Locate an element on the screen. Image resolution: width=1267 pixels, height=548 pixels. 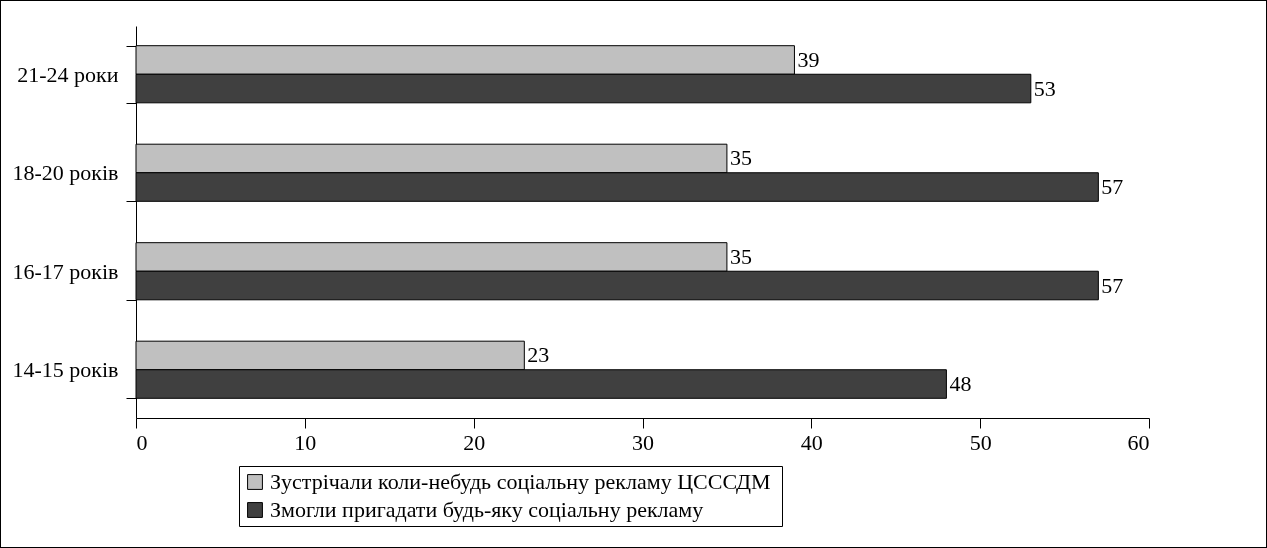
legend-label: Зустрічали коли-небудь соціальну рекламу ЦСССДМ is located at coordinates (520, 481).